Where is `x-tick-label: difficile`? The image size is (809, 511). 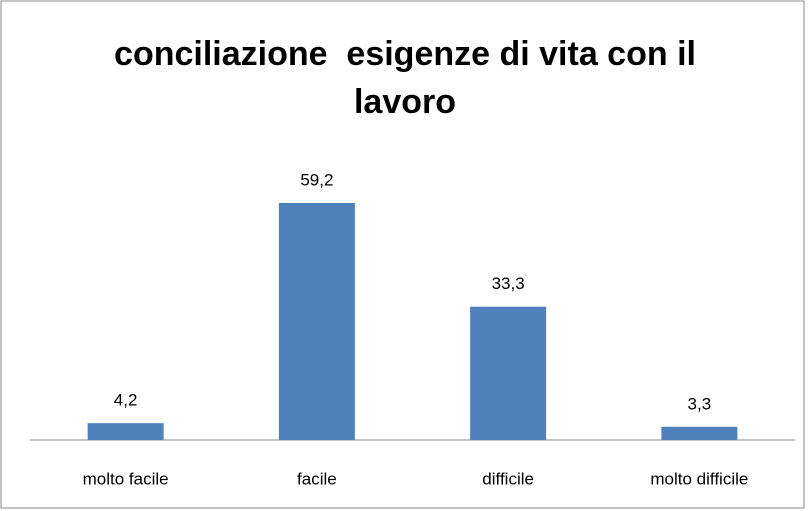
x-tick-label: difficile is located at coordinates (508, 478).